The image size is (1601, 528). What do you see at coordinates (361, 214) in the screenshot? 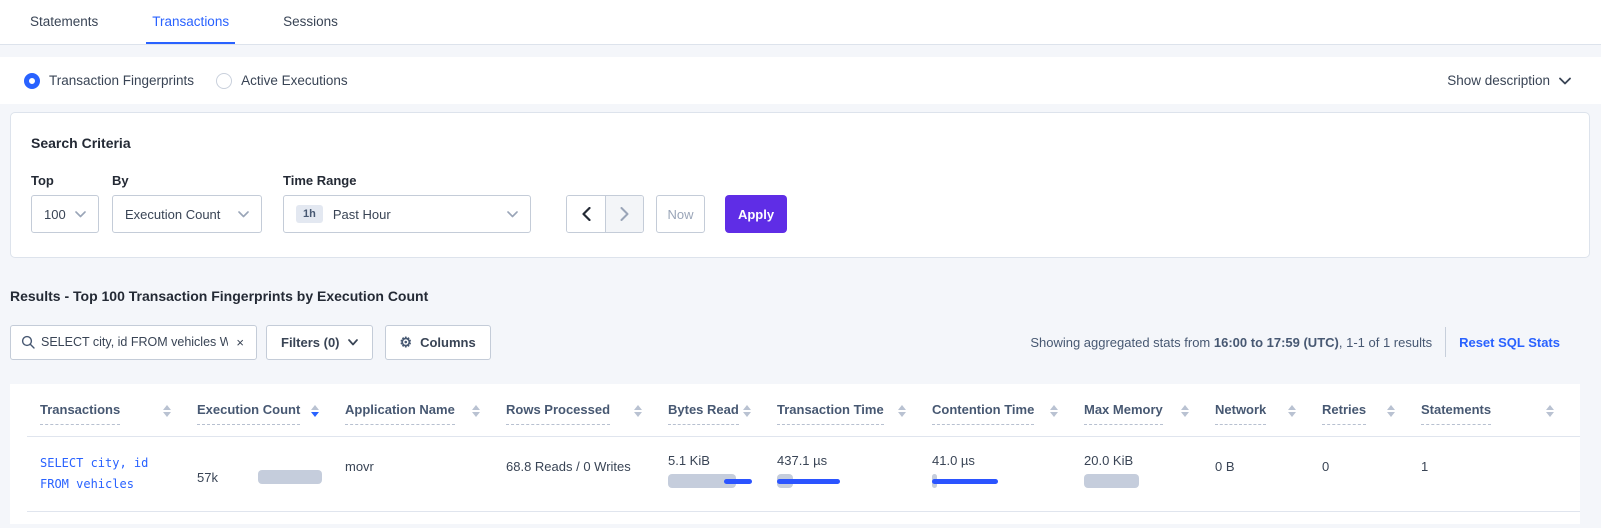
I see `time-range-value: Past Hour` at bounding box center [361, 214].